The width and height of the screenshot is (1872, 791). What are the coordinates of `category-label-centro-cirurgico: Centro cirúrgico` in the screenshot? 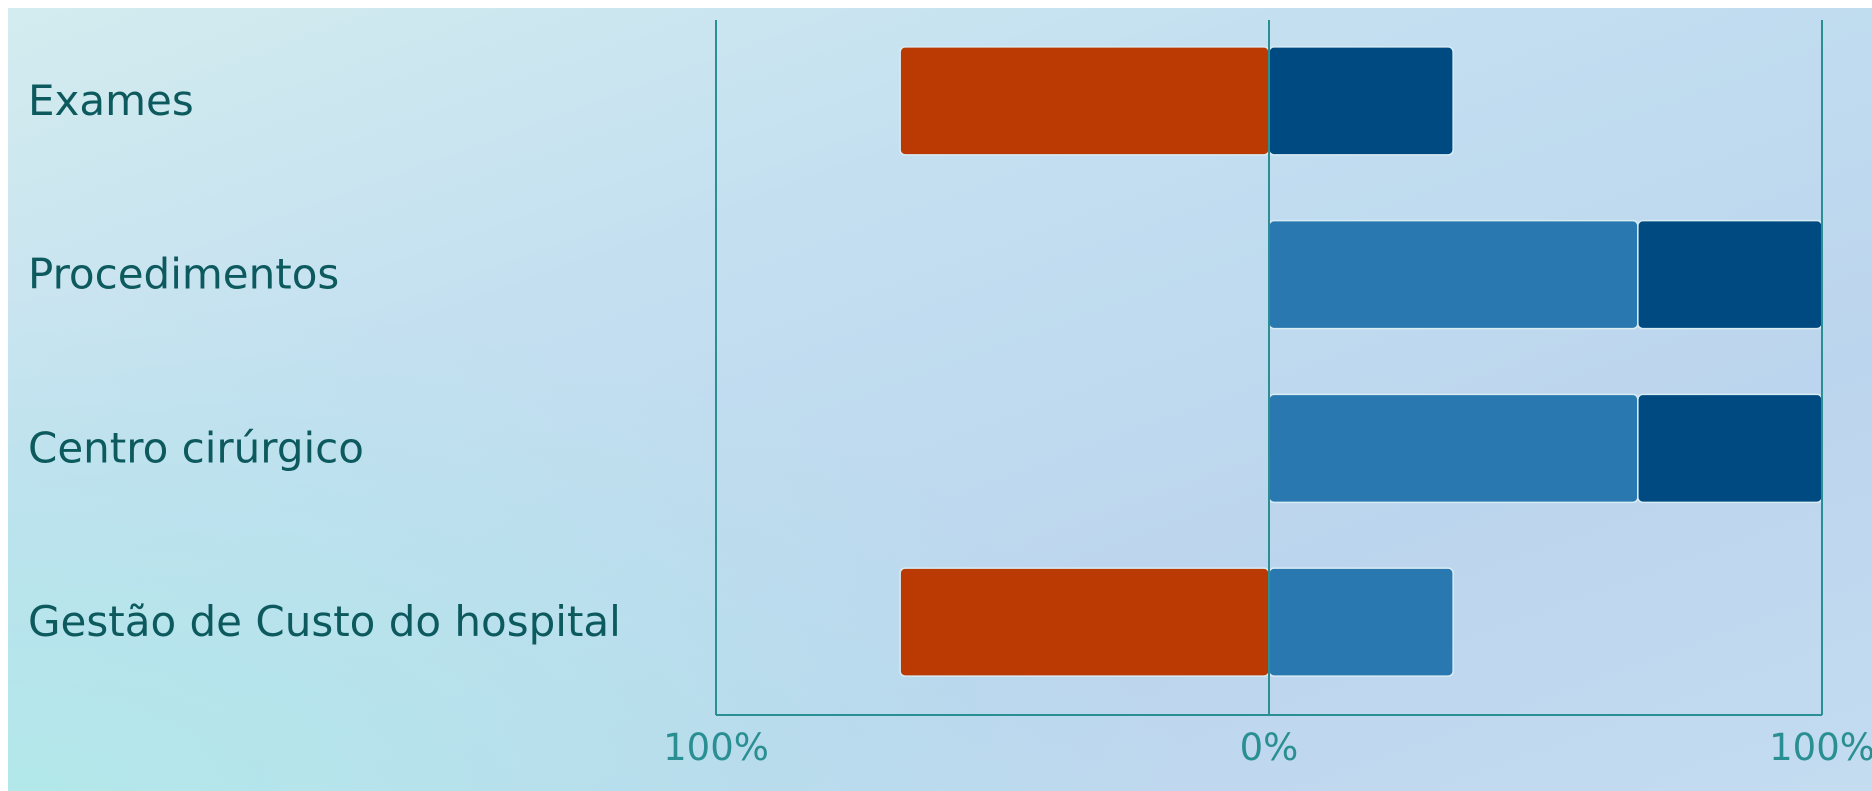 It's located at (196, 447).